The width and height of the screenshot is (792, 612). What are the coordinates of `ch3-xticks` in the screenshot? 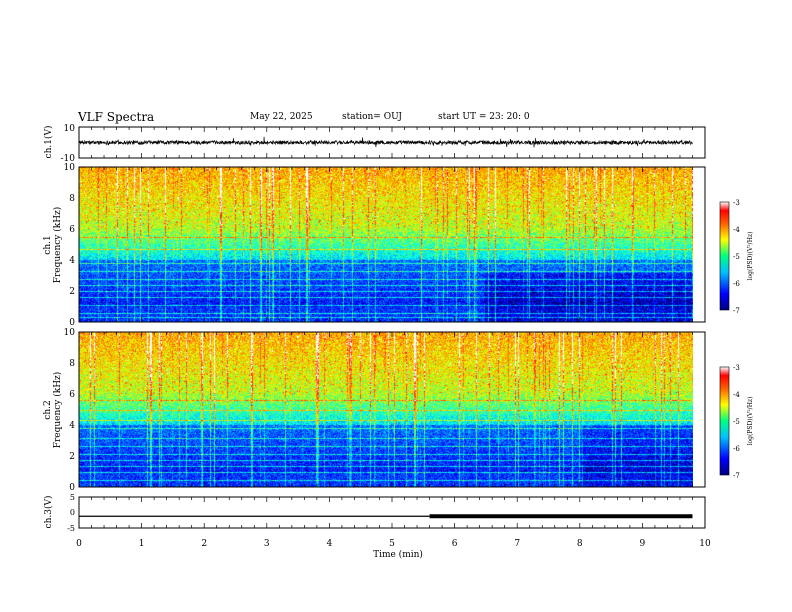 It's located at (392, 512).